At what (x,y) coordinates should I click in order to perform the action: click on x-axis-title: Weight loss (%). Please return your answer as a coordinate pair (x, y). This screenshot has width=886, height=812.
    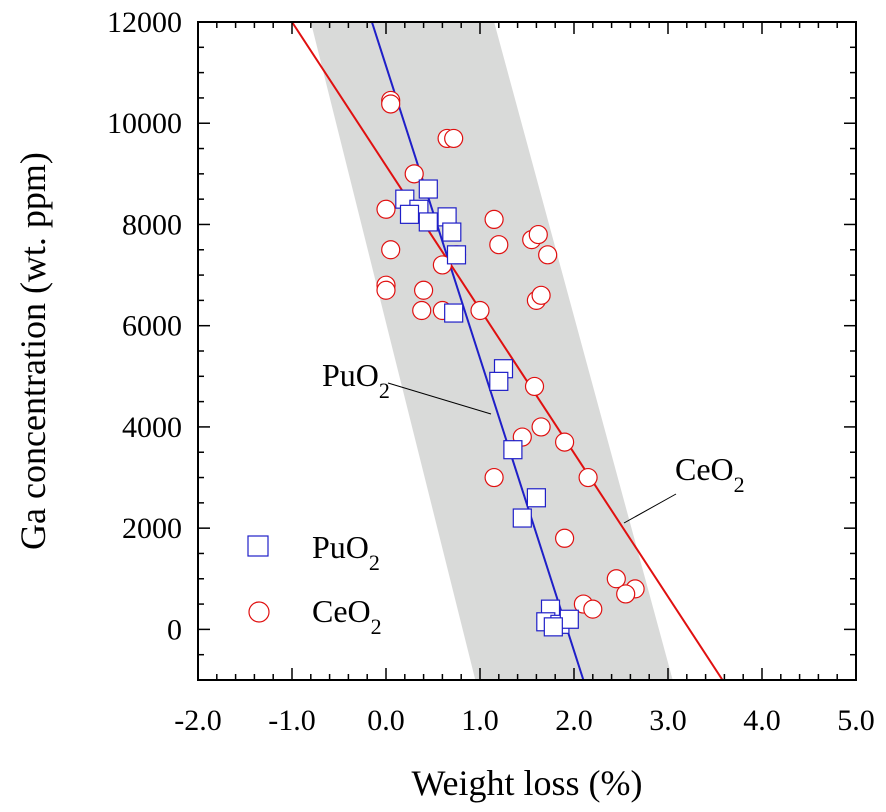
    Looking at the image, I should click on (526, 783).